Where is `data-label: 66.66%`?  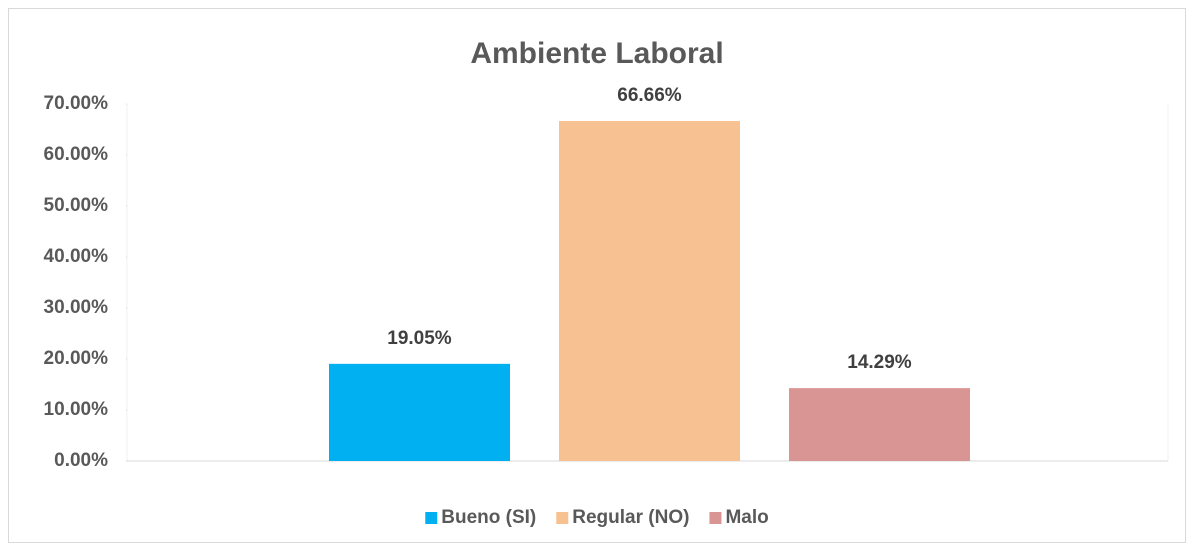 data-label: 66.66% is located at coordinates (649, 95).